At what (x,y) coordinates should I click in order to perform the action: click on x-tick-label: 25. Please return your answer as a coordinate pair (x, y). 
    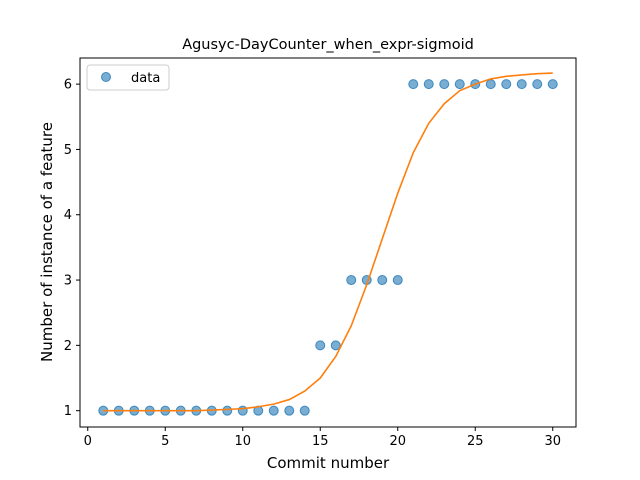
    Looking at the image, I should click on (475, 441).